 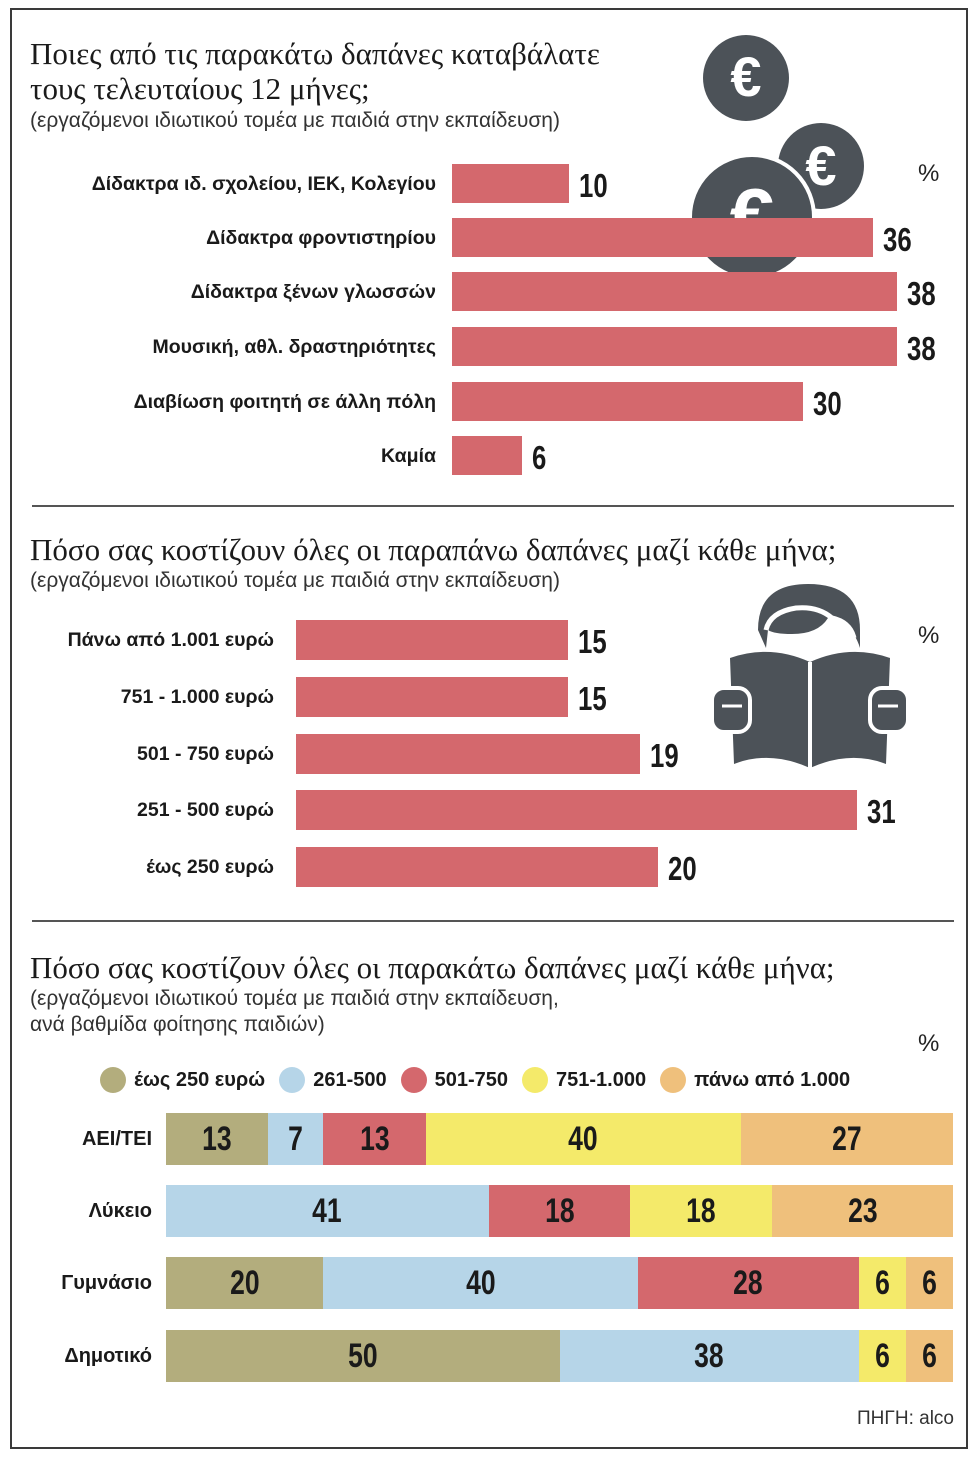 I want to click on data-label: 23, so click(x=862, y=1211).